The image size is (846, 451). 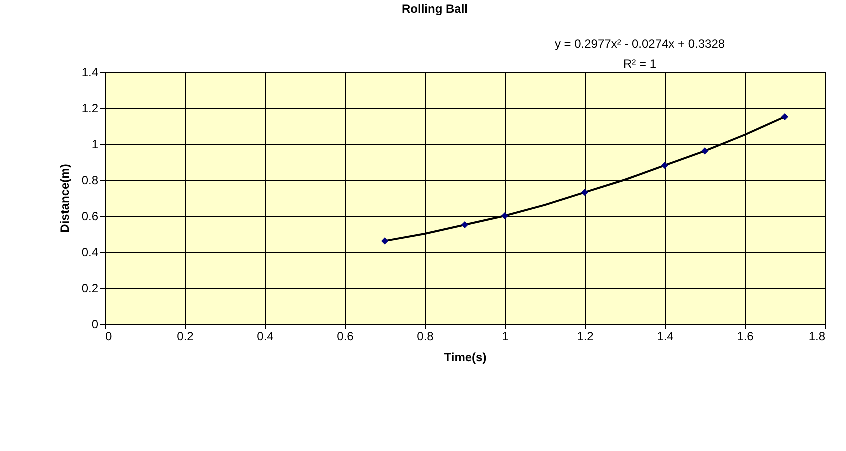 What do you see at coordinates (640, 64) in the screenshot?
I see `text: R² = 1` at bounding box center [640, 64].